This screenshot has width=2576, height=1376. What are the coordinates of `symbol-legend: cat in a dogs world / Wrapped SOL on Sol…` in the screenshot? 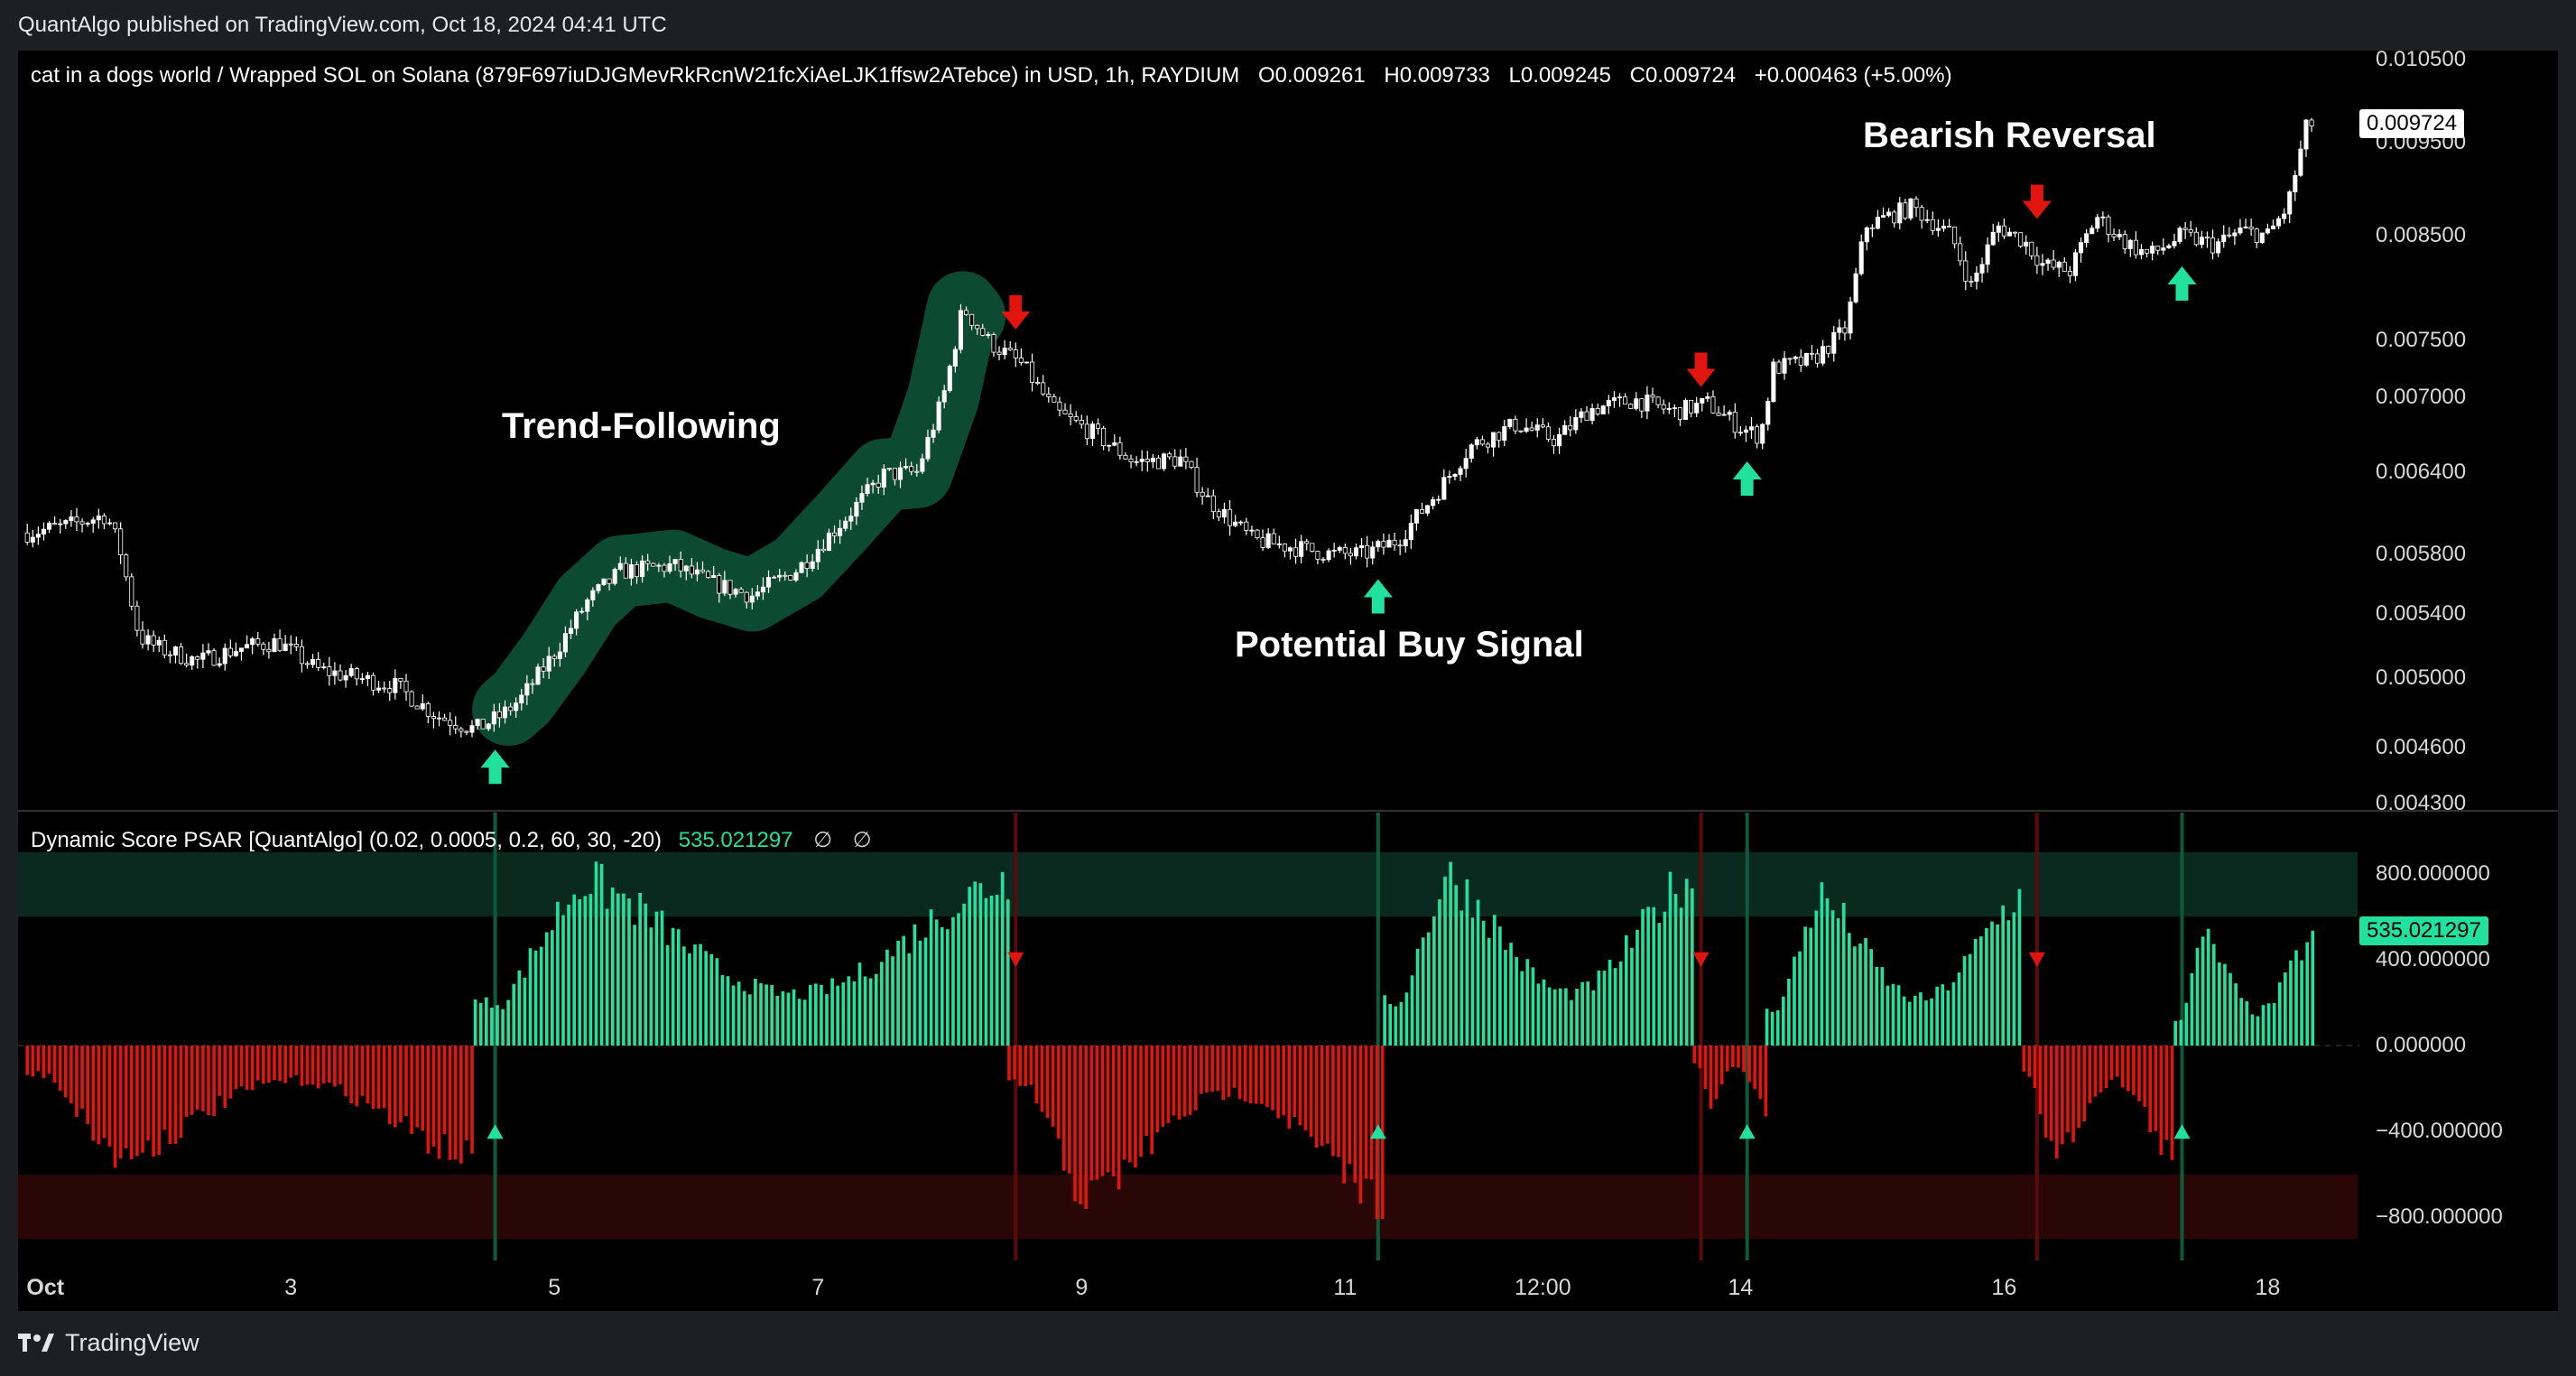 It's located at (998, 75).